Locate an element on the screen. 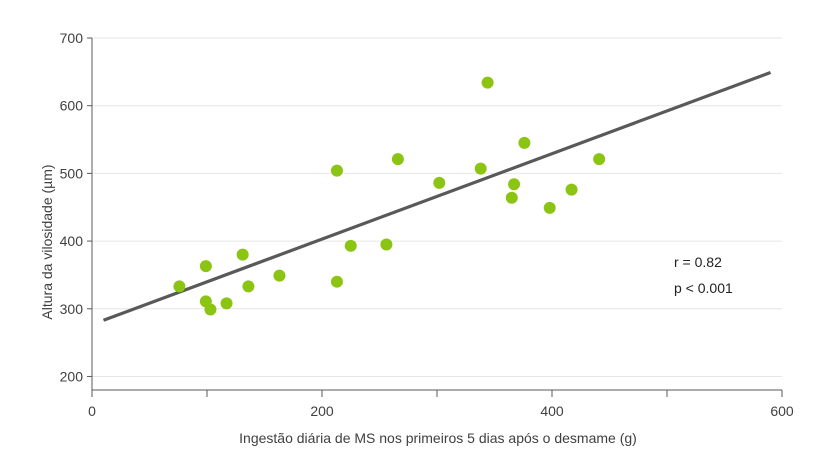 This screenshot has height=460, width=828. y-tick-label: 400 is located at coordinates (72, 241).